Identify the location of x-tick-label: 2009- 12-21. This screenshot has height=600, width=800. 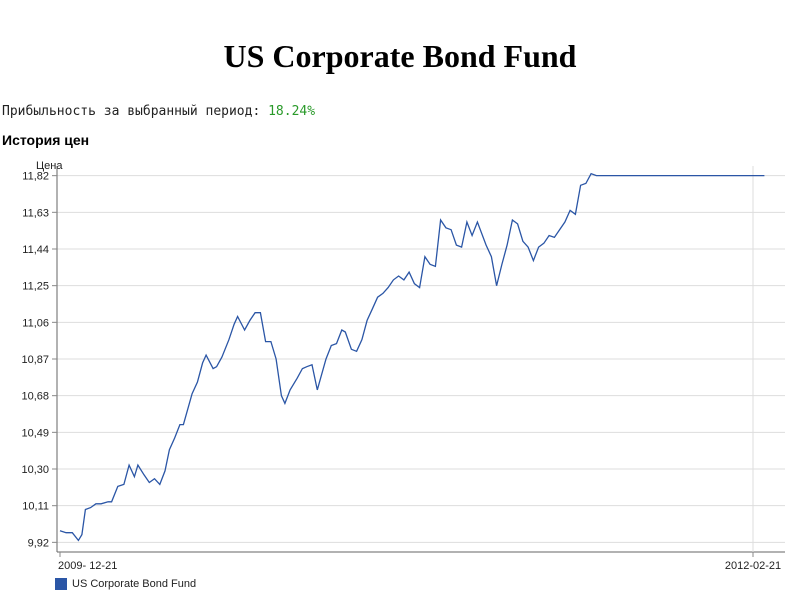
(87, 566).